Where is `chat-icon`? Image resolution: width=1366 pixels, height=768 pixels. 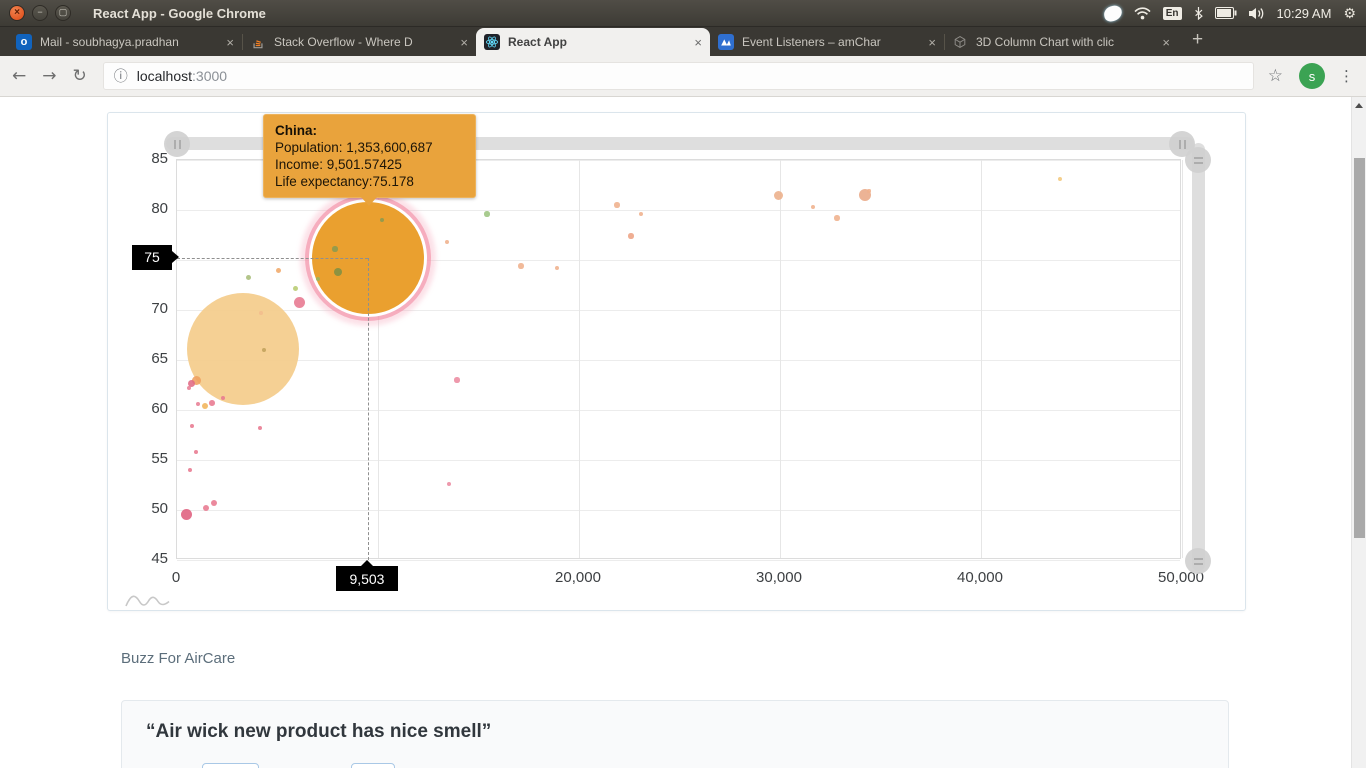
chat-icon is located at coordinates (1113, 13).